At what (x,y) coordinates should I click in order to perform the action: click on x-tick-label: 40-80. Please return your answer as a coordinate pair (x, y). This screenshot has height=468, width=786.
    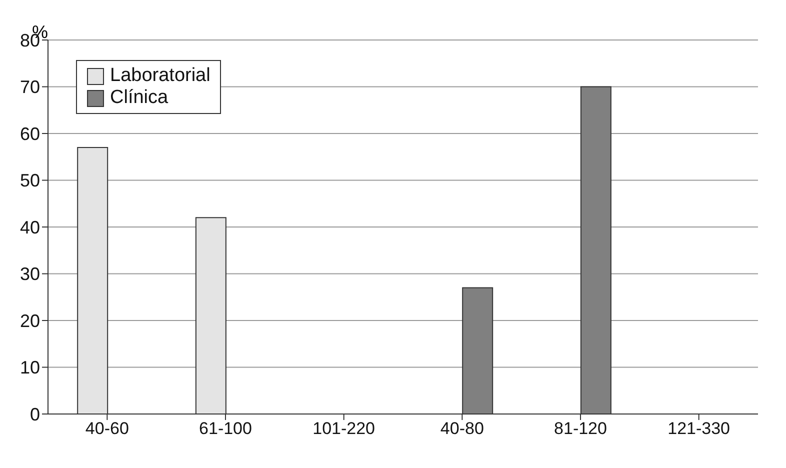
    Looking at the image, I should click on (462, 428).